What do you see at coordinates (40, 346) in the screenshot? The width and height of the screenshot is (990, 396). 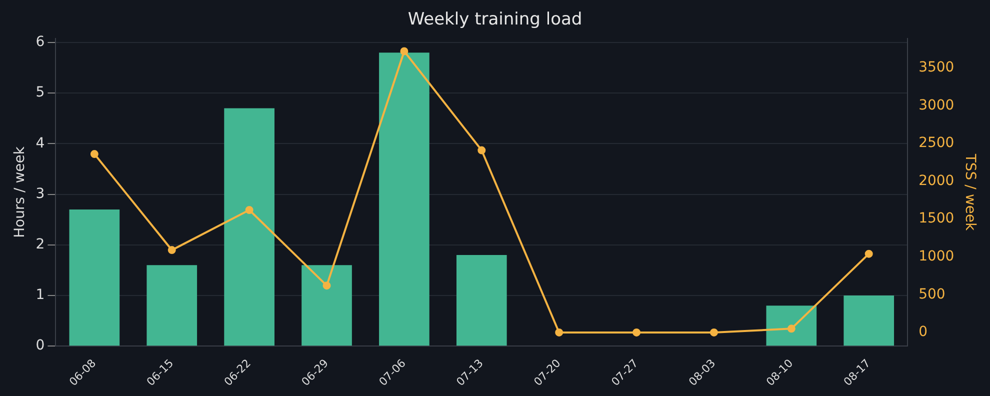 I see `y-tick-label: 0` at bounding box center [40, 346].